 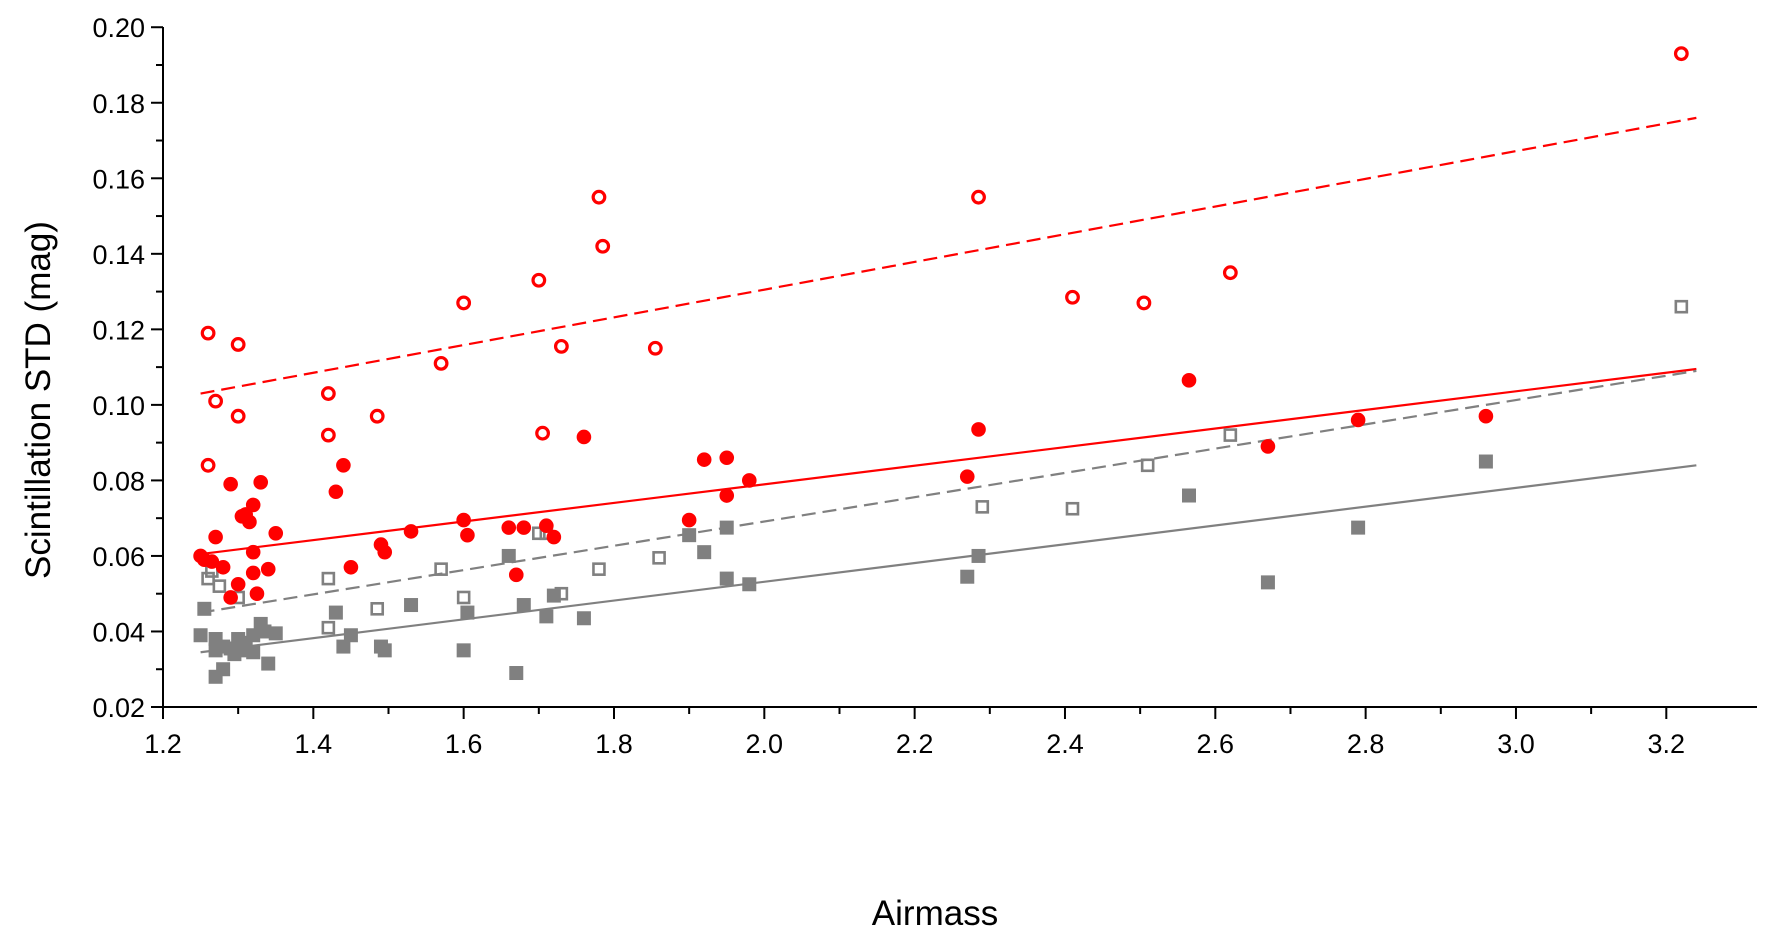 What do you see at coordinates (1366, 744) in the screenshot?
I see `x-tick-label: 2.8` at bounding box center [1366, 744].